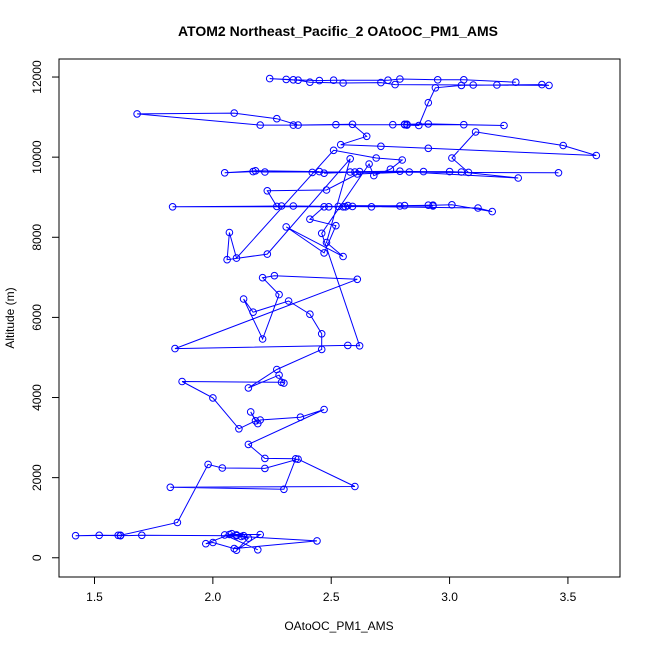  What do you see at coordinates (37, 77) in the screenshot?
I see `y-tick-label: 12000` at bounding box center [37, 77].